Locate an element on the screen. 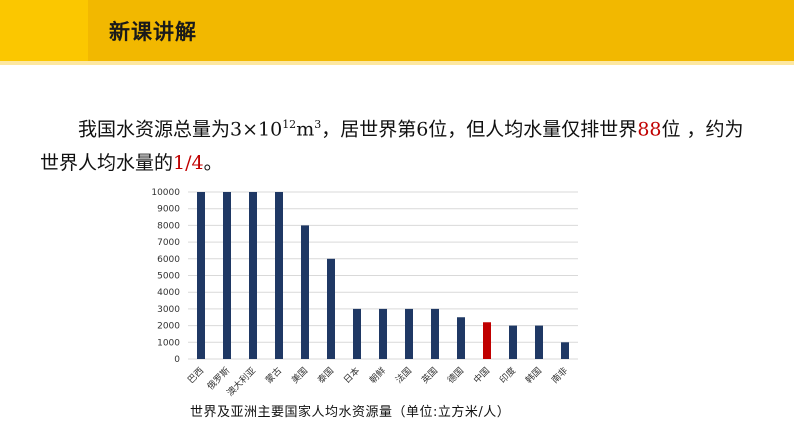 This screenshot has height=447, width=794. text-segment: m is located at coordinates (305, 129).